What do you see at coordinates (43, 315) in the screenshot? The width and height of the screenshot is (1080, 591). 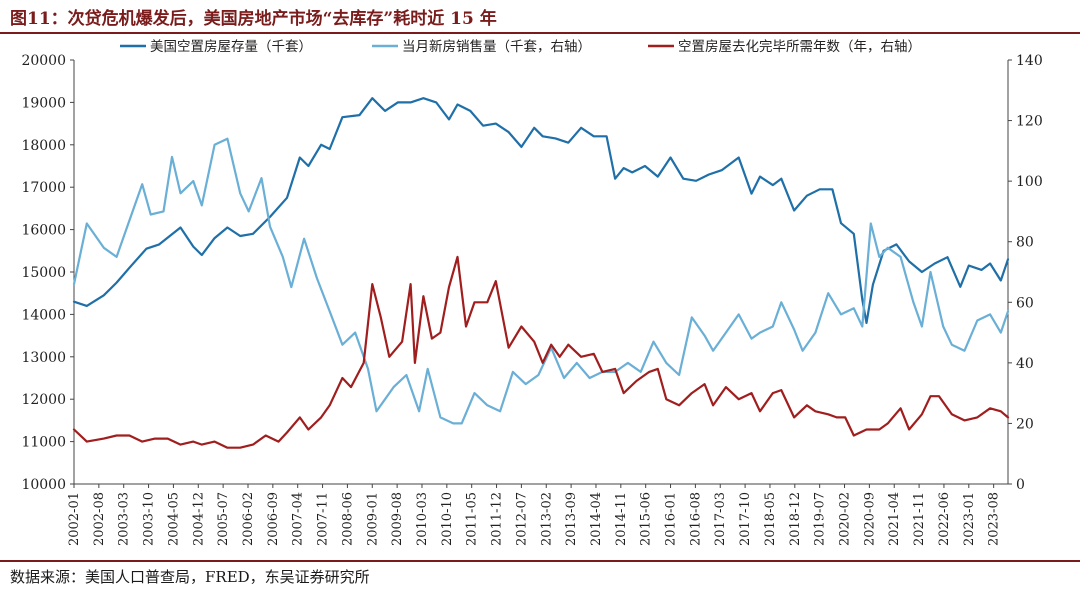 I see `left-tick-label: 14000` at bounding box center [43, 315].